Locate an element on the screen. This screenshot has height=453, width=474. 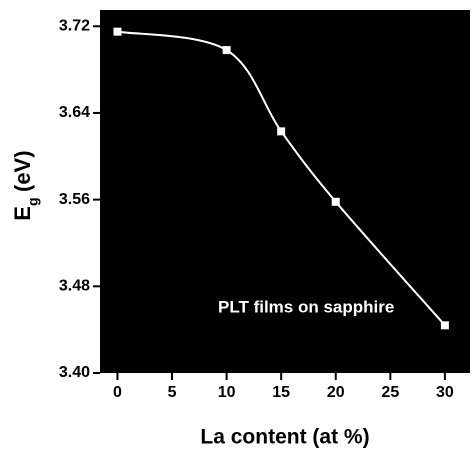
x-tick-label: 20 is located at coordinates (336, 392).